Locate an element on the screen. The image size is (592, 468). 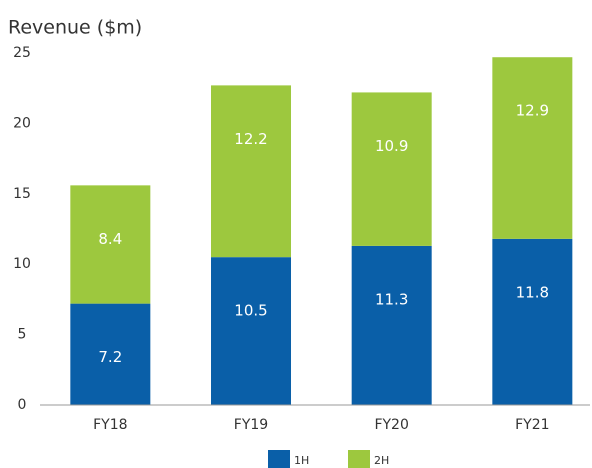
x-tick-label: FY18 is located at coordinates (110, 425).